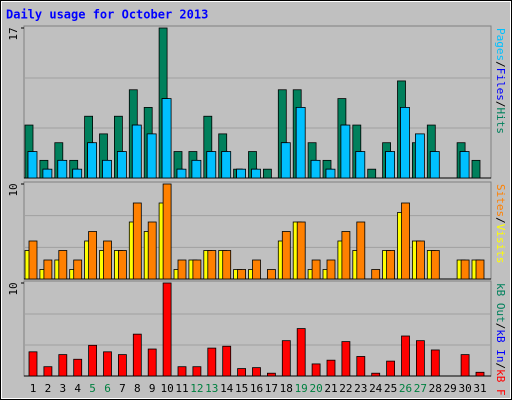  What do you see at coordinates (450, 388) in the screenshot?
I see `x-tick-label: 29` at bounding box center [450, 388].